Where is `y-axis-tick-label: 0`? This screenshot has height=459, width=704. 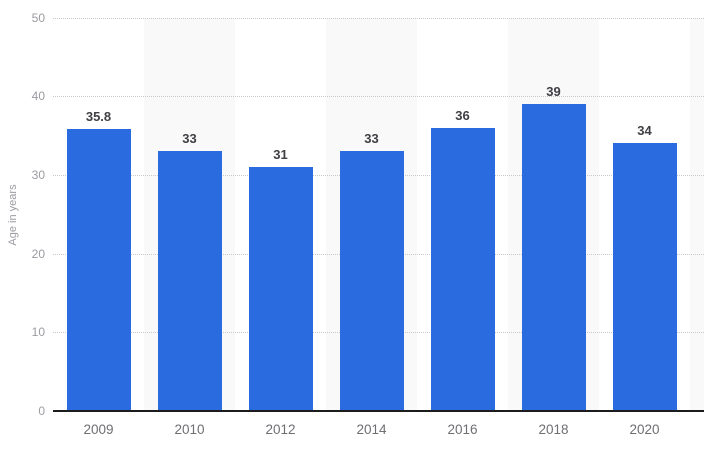 y-axis-tick-label: 0 is located at coordinates (41, 411).